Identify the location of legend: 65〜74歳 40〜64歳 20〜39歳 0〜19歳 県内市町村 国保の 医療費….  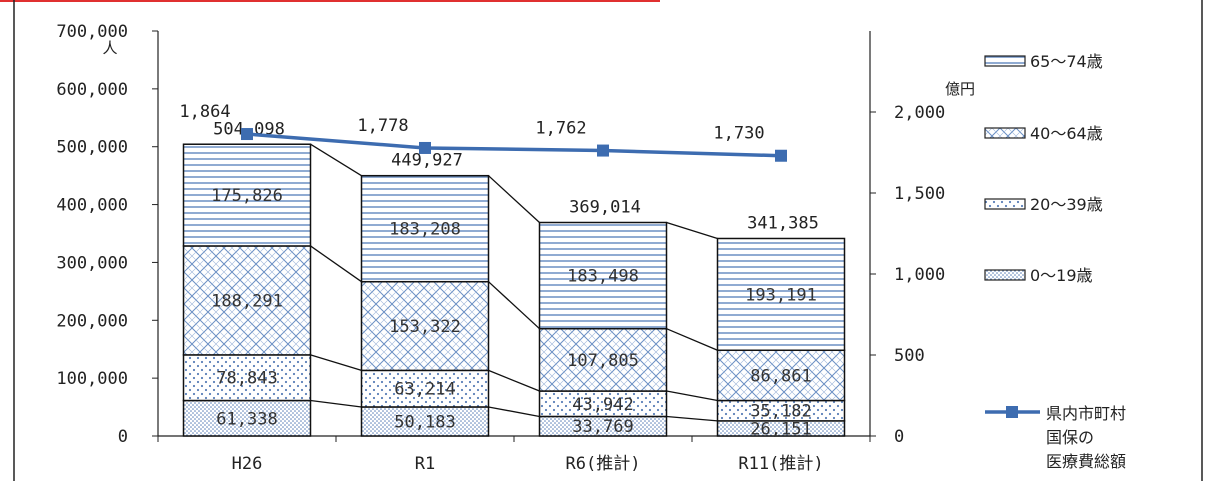
(1055, 261).